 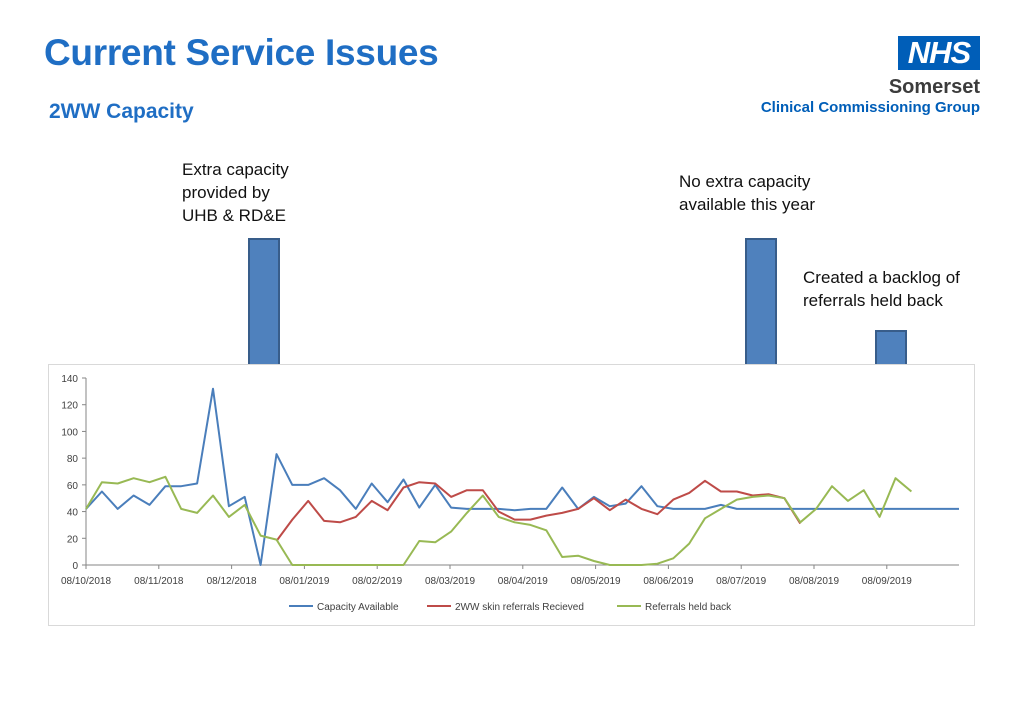 I want to click on legend-label: Referrals held back, so click(x=688, y=607).